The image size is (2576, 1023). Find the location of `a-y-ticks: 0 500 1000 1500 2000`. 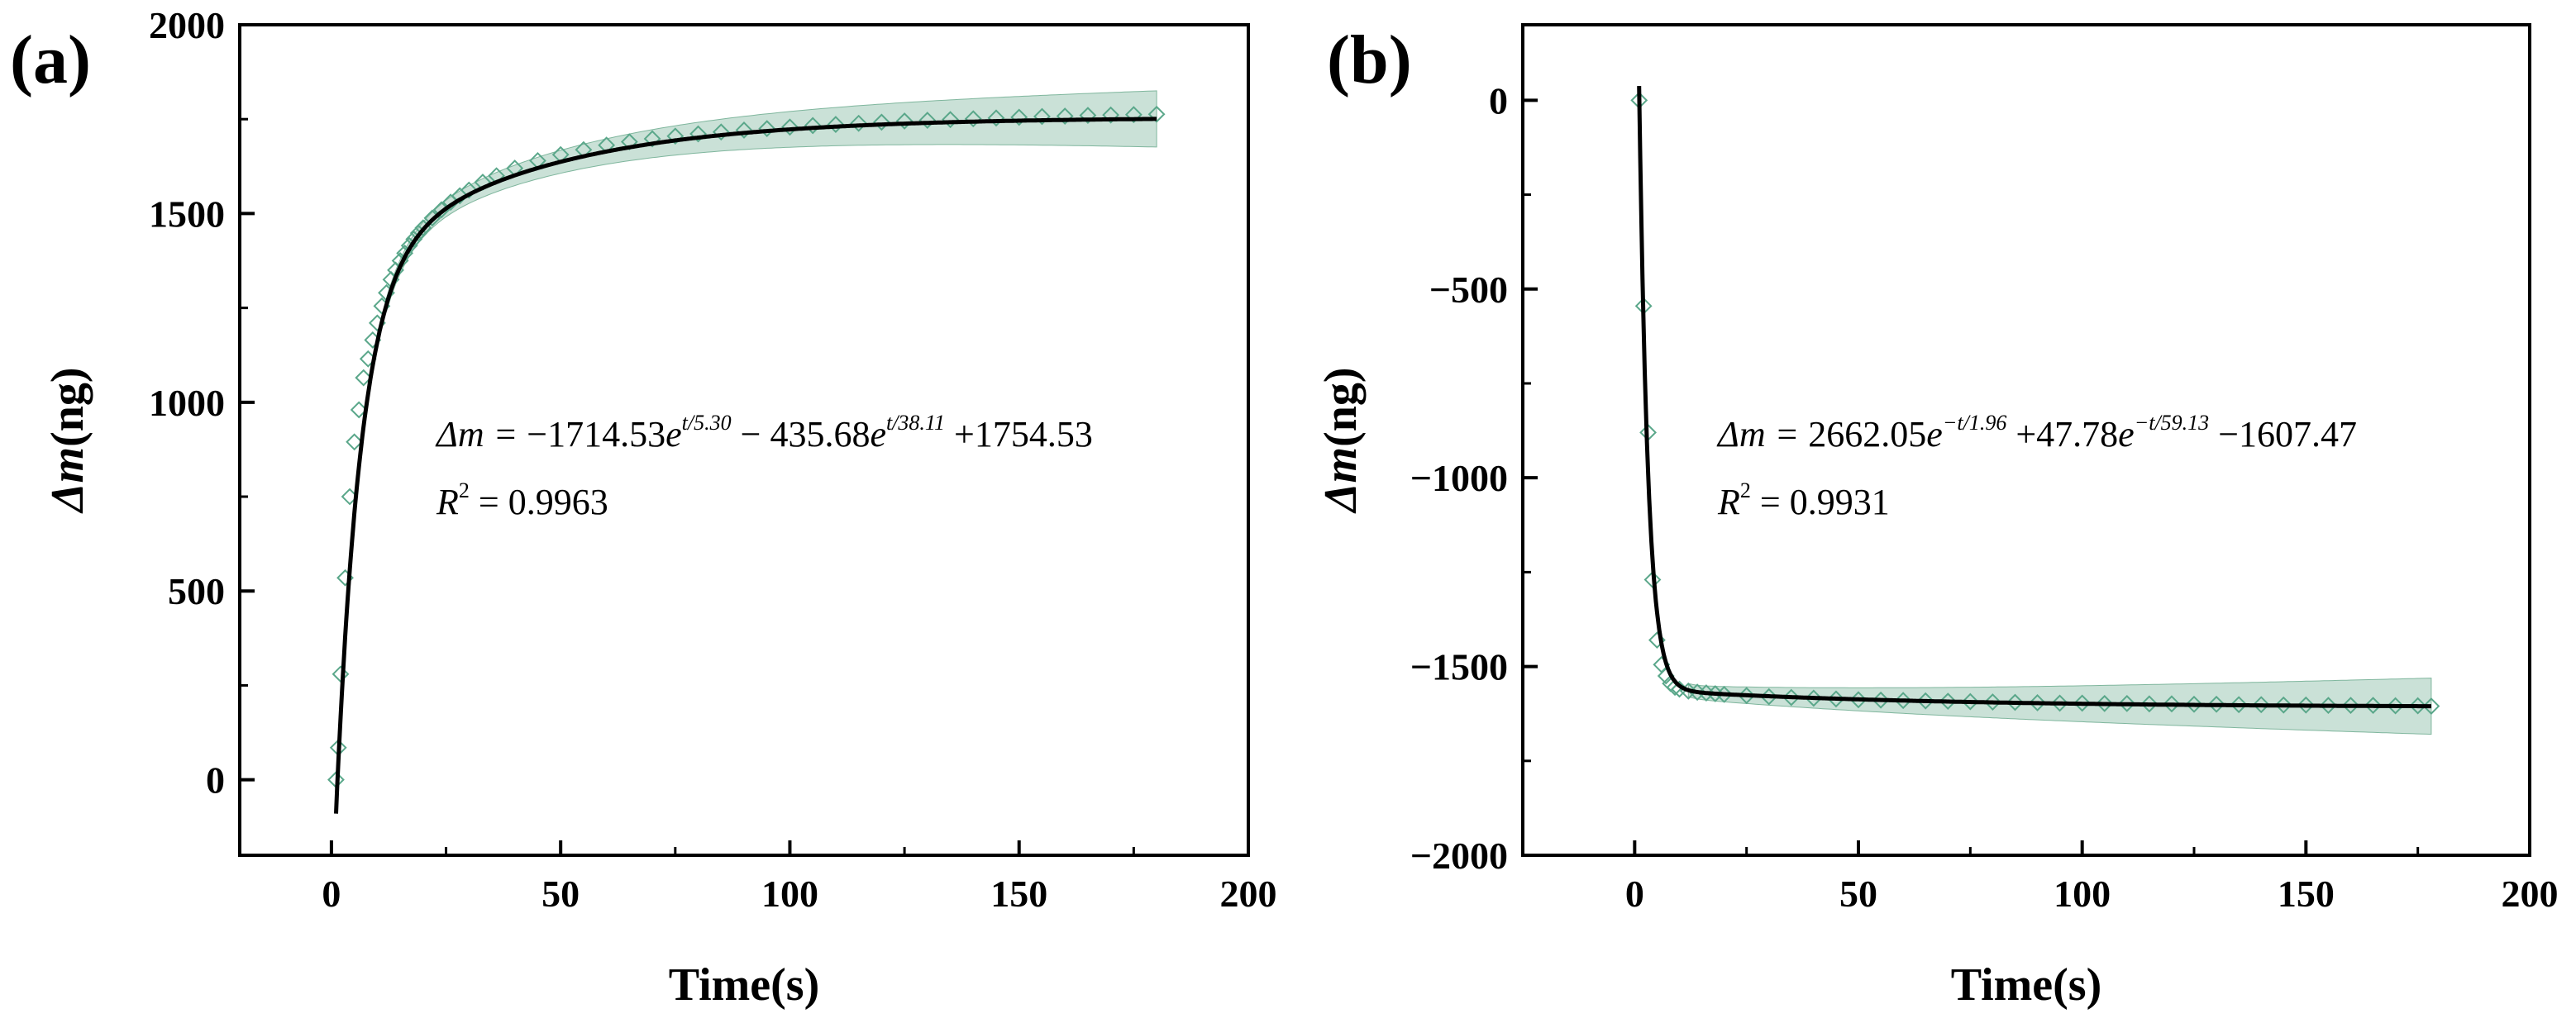

a-y-ticks: 0 500 1000 1500 2000 is located at coordinates (202, 403).